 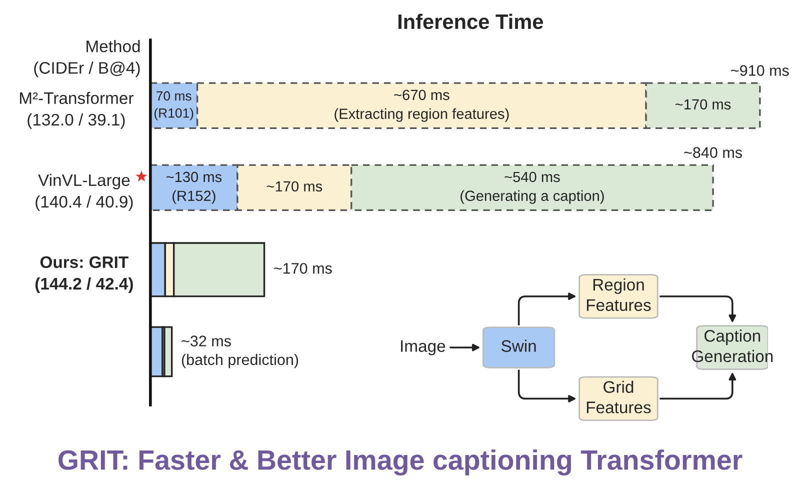 What do you see at coordinates (618, 295) in the screenshot?
I see `annotation: Region Features` at bounding box center [618, 295].